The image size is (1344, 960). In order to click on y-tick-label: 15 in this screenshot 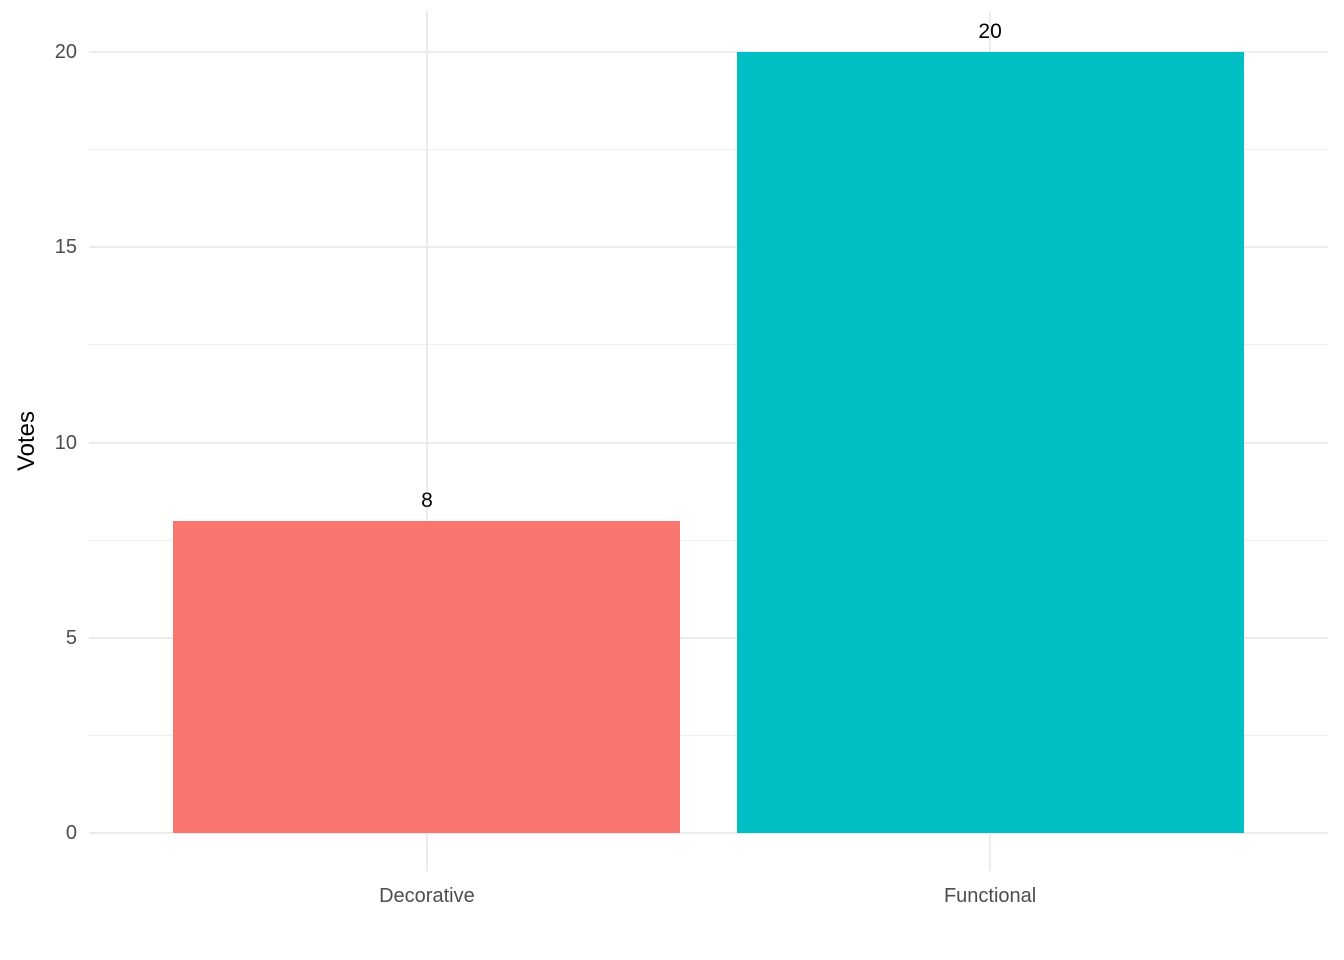, I will do `click(65, 247)`.